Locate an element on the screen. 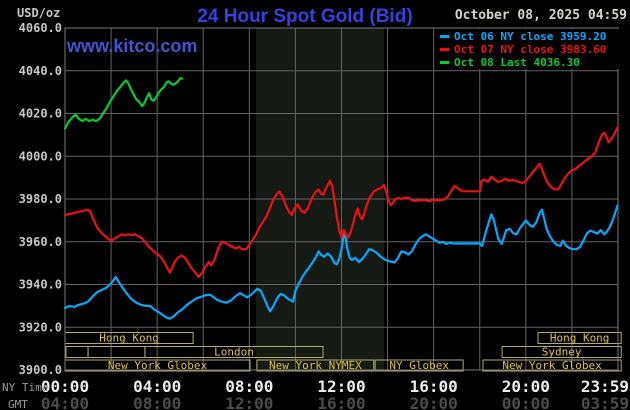 This screenshot has width=630, height=410. legend-item: Oct 06 NY close 3959.20 is located at coordinates (533, 36).